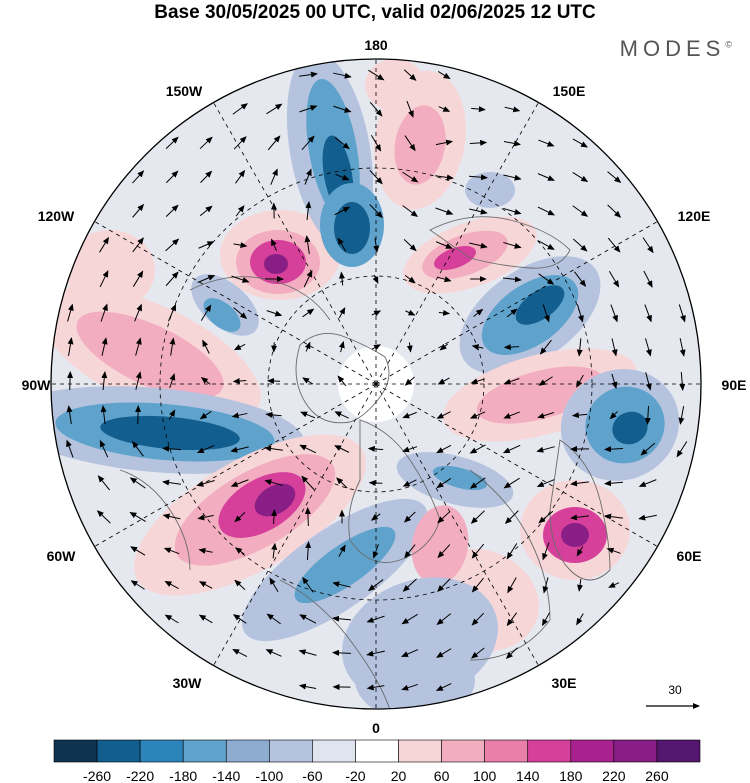 This screenshot has height=783, width=750. I want to click on colorbar-tick-label: -220, so click(140, 775).